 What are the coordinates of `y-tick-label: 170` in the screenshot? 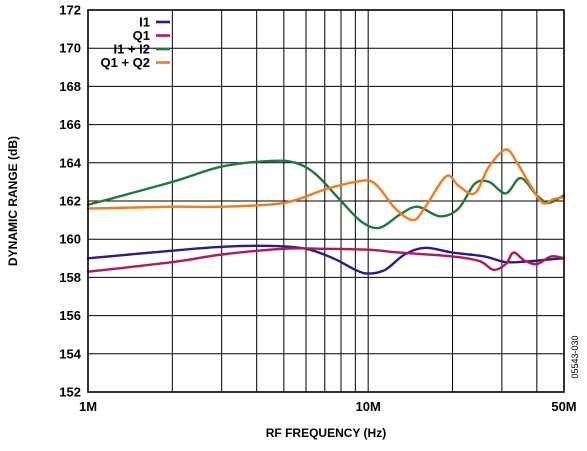 It's located at (70, 48).